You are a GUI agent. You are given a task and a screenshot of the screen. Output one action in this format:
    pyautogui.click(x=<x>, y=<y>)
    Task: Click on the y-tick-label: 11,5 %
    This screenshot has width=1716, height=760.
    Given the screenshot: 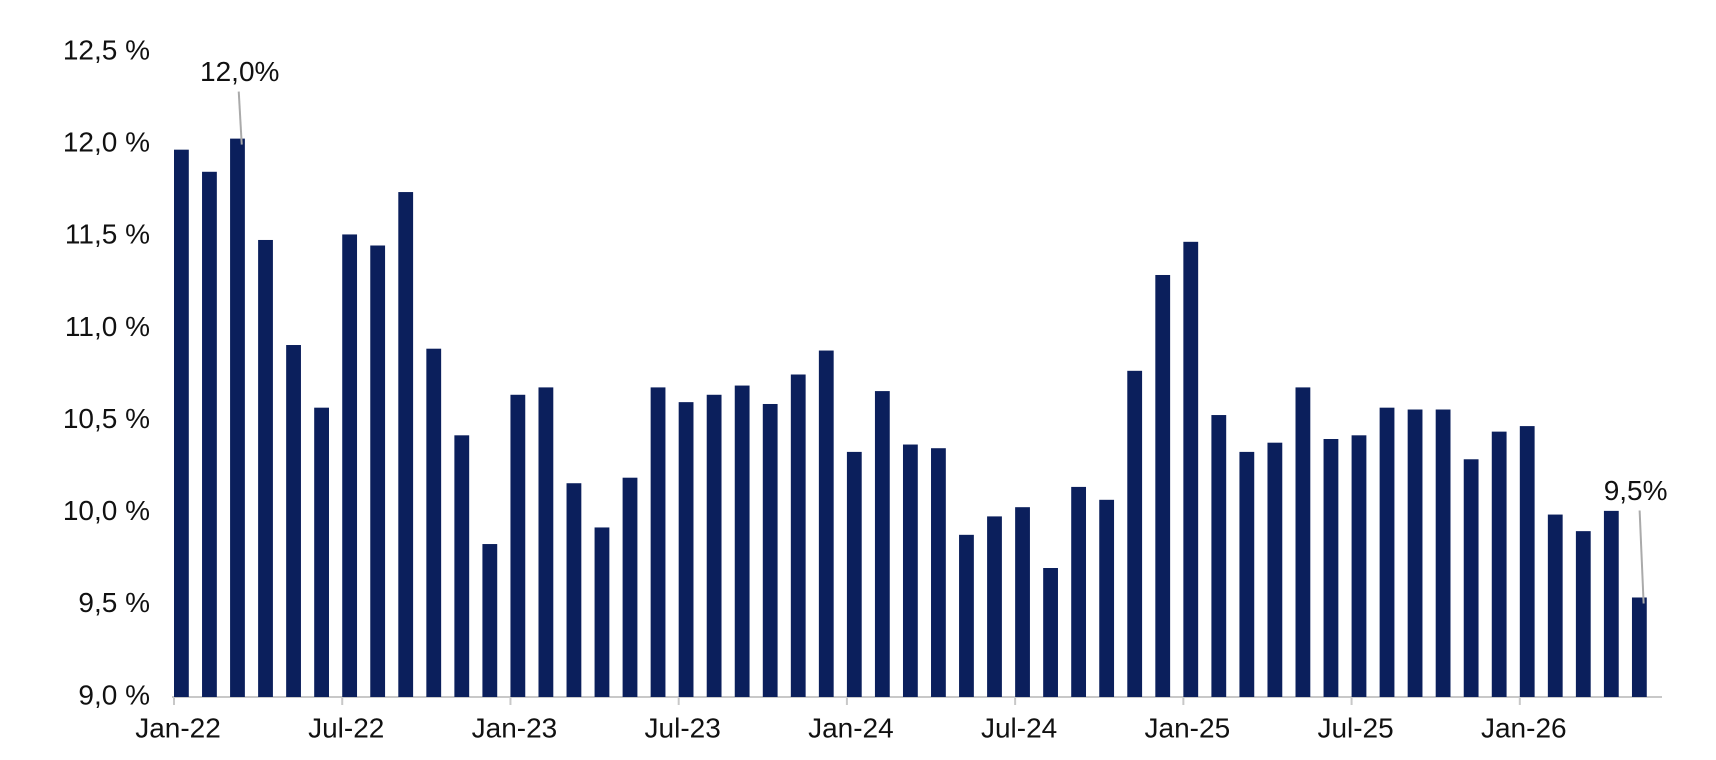 What is the action you would take?
    pyautogui.click(x=107, y=234)
    